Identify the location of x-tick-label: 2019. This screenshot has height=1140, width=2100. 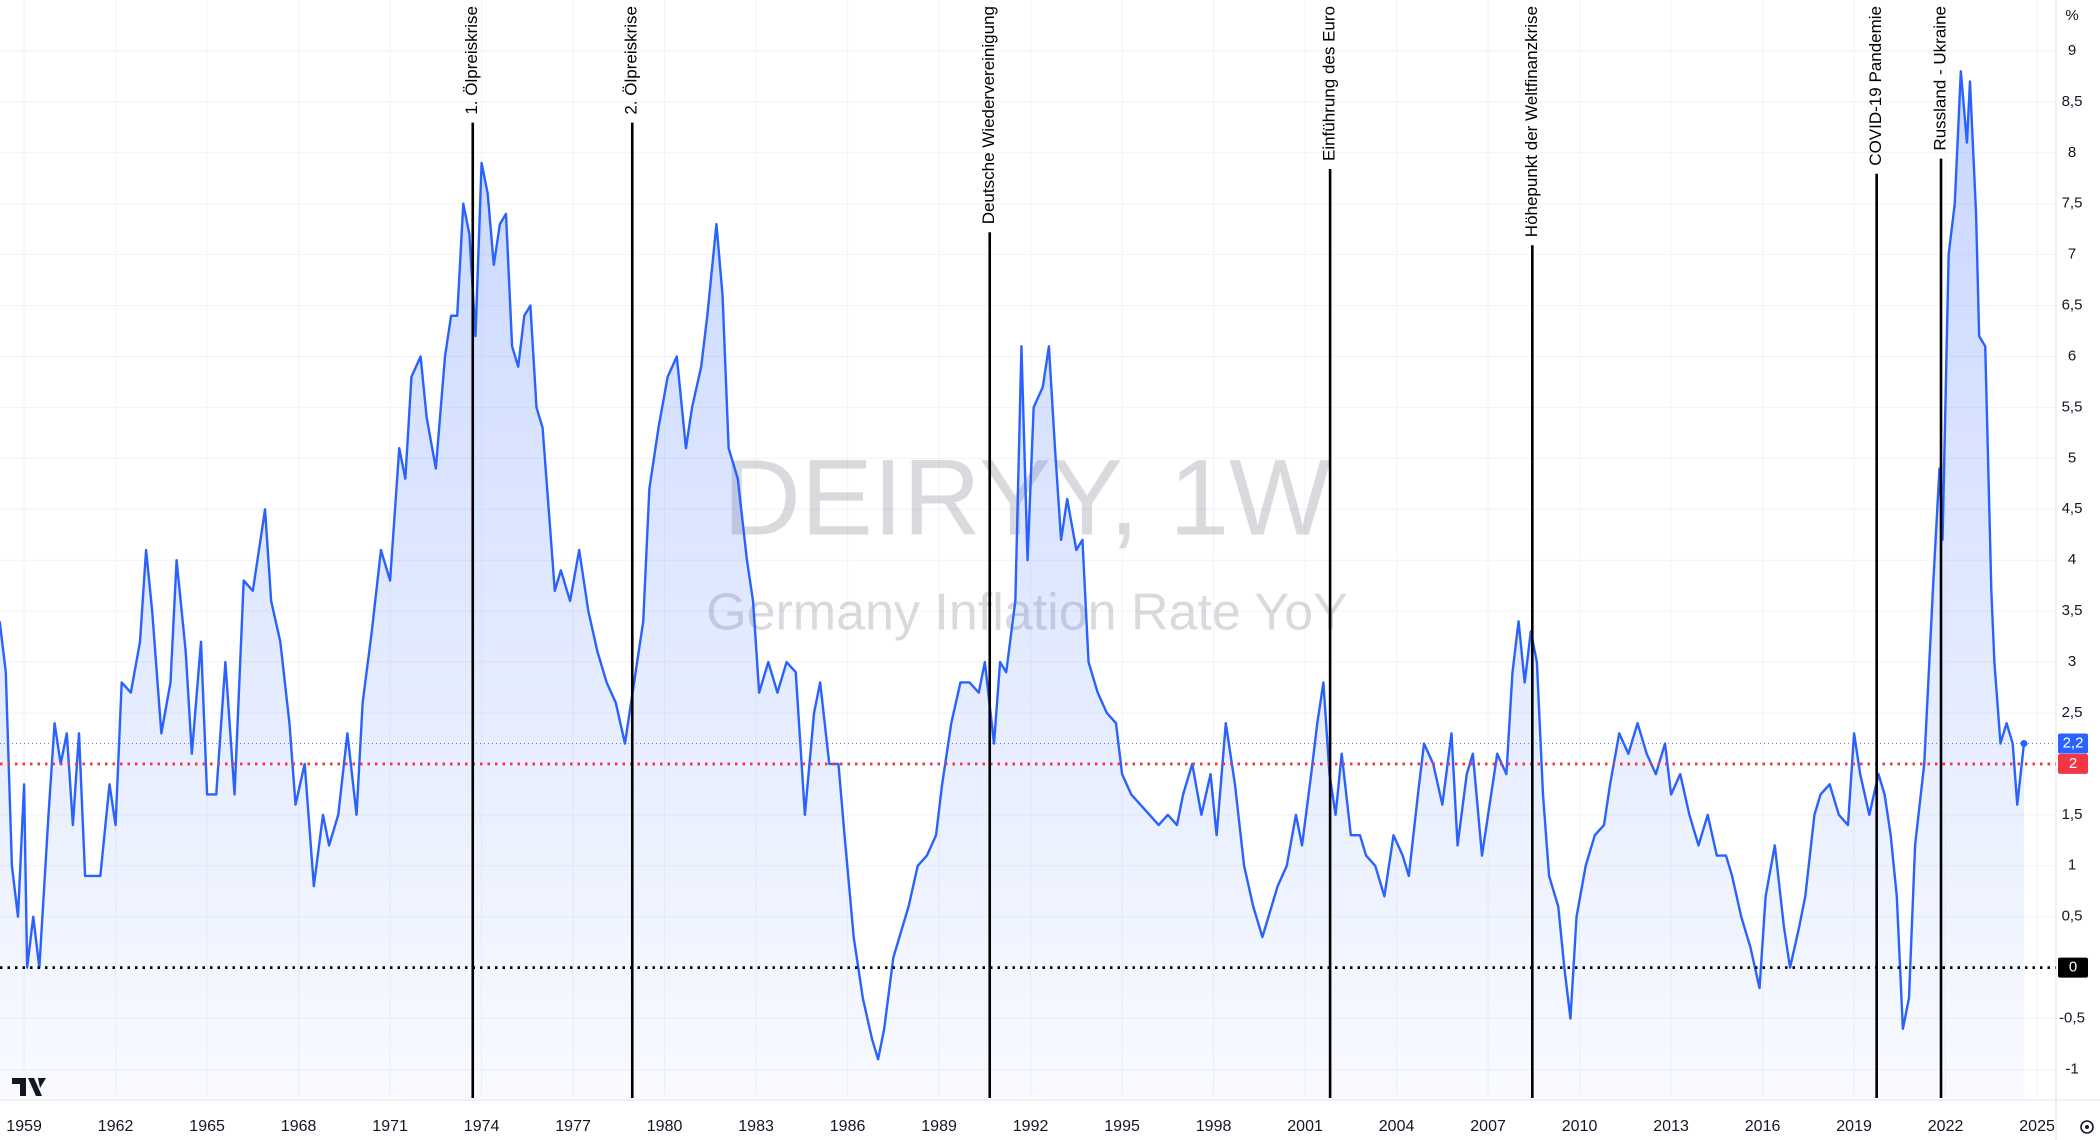
(1854, 1126).